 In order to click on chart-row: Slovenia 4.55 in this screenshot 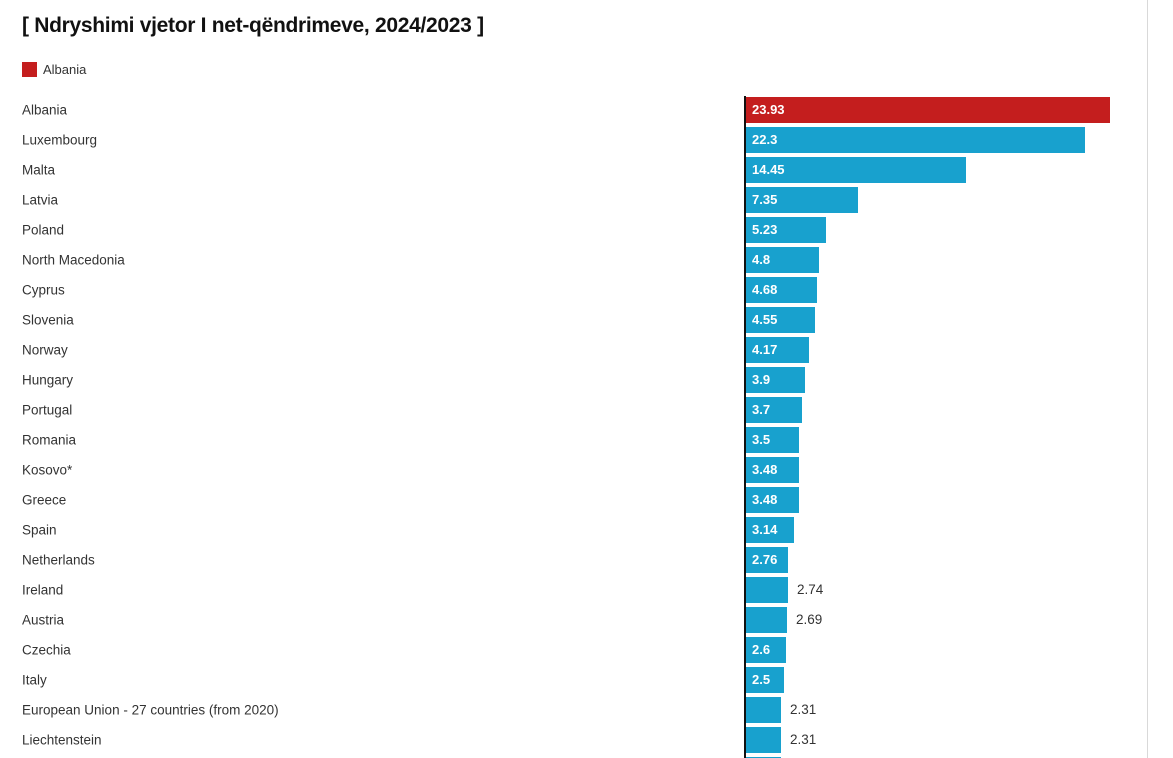, I will do `click(573, 320)`.